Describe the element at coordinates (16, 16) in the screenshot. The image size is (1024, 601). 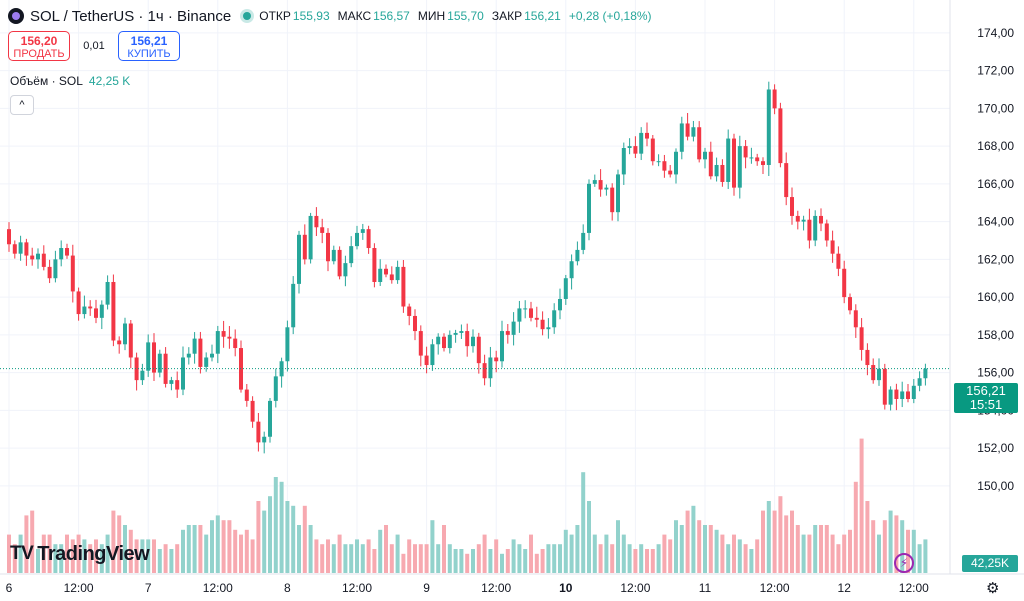
I see `solana-logo-icon` at that location.